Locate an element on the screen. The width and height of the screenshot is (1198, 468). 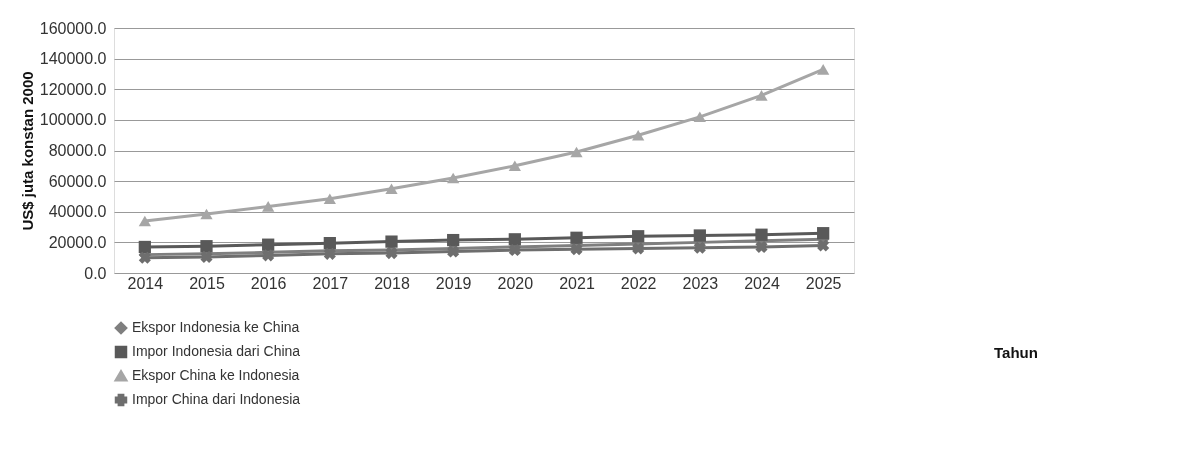
x-tick-label: 2017 is located at coordinates (330, 283).